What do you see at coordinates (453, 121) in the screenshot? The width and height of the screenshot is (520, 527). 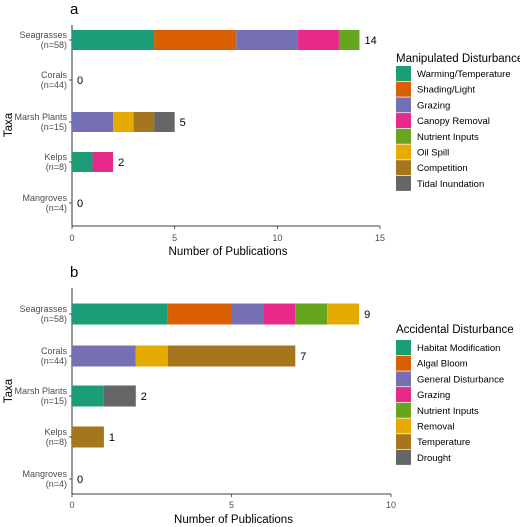 I see `legend-label: Canopy Removal` at bounding box center [453, 121].